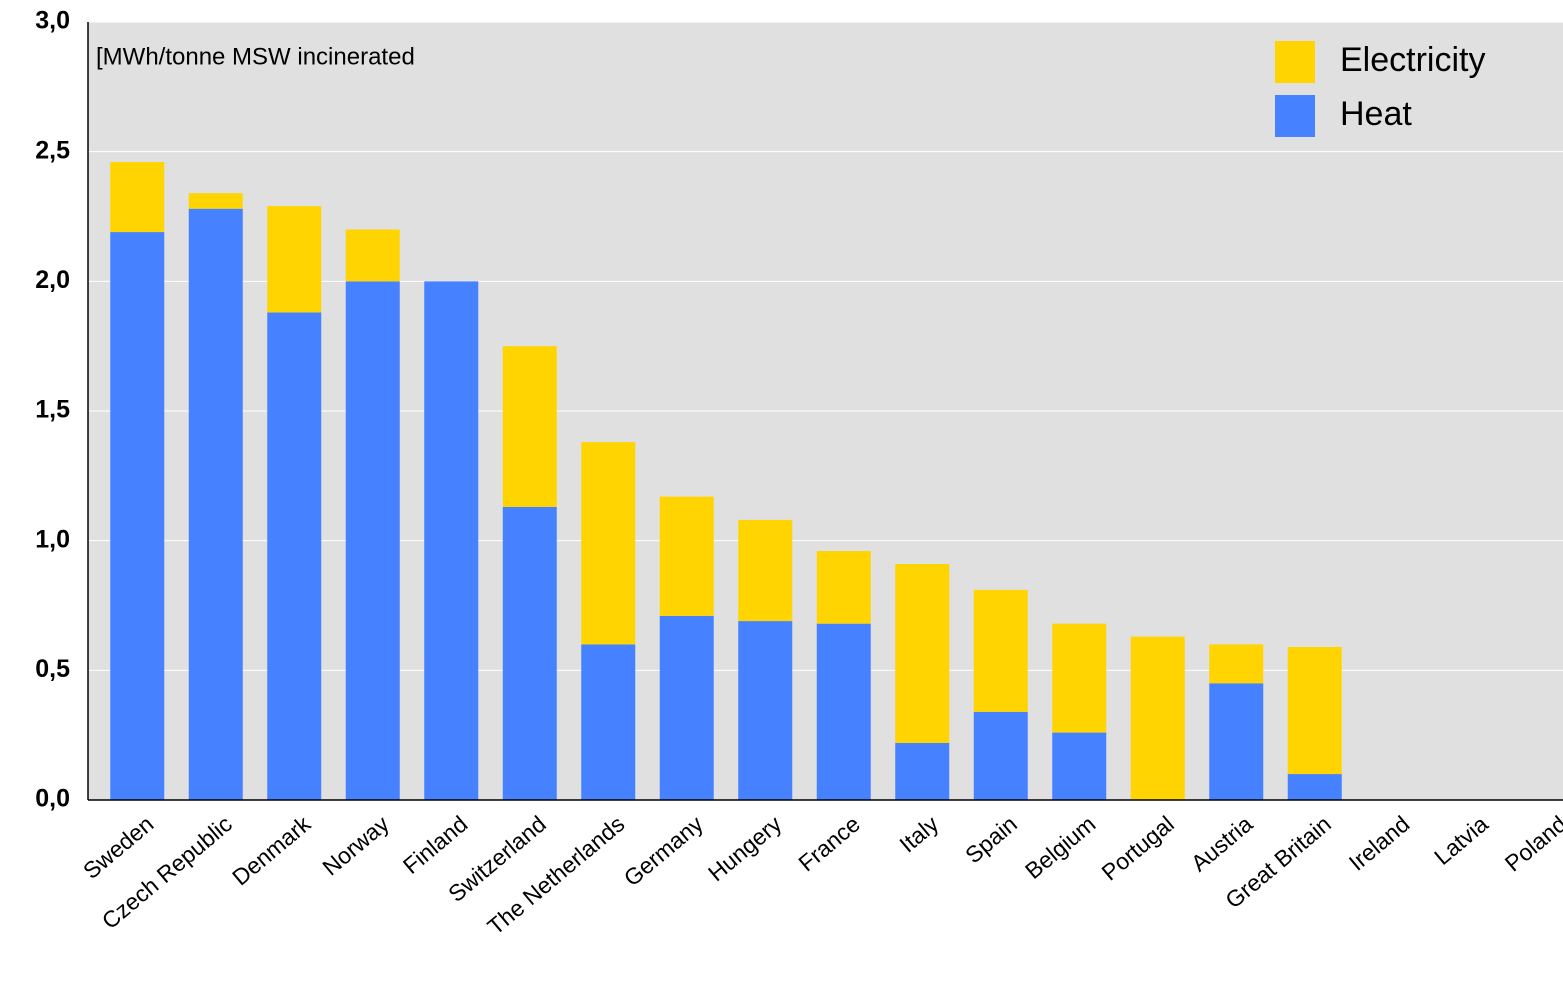  I want to click on x-tick-label: Austria, so click(1222, 843).